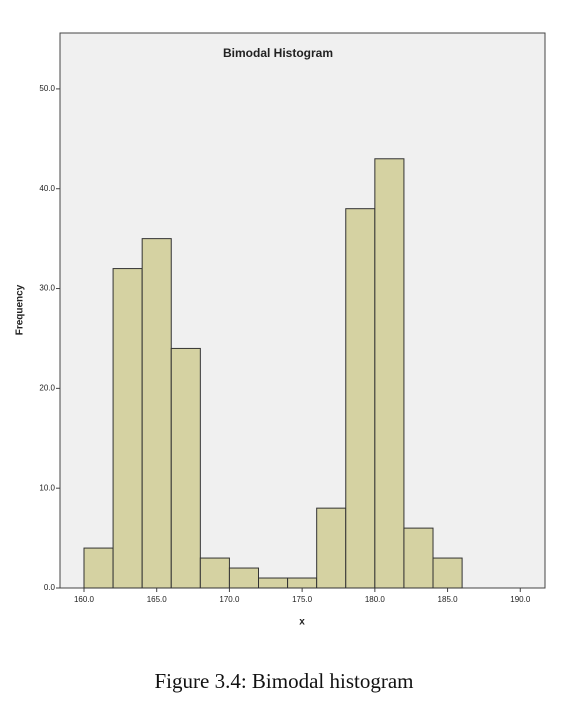  I want to click on x-tick-label: 165.0, so click(157, 599).